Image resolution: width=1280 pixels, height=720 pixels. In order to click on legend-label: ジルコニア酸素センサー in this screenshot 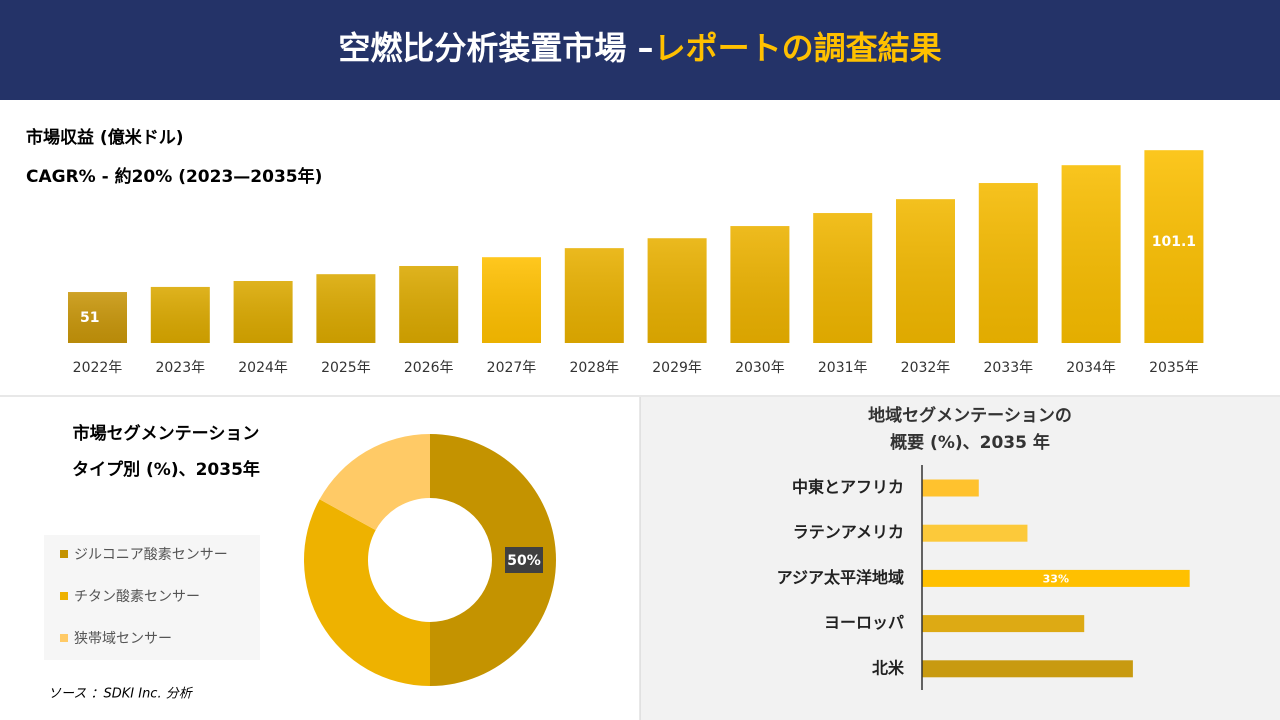, I will do `click(151, 555)`.